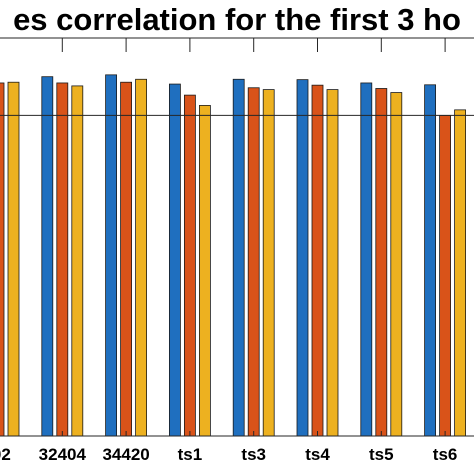 This screenshot has width=474, height=474. I want to click on bar-402-series3, so click(13, 259).